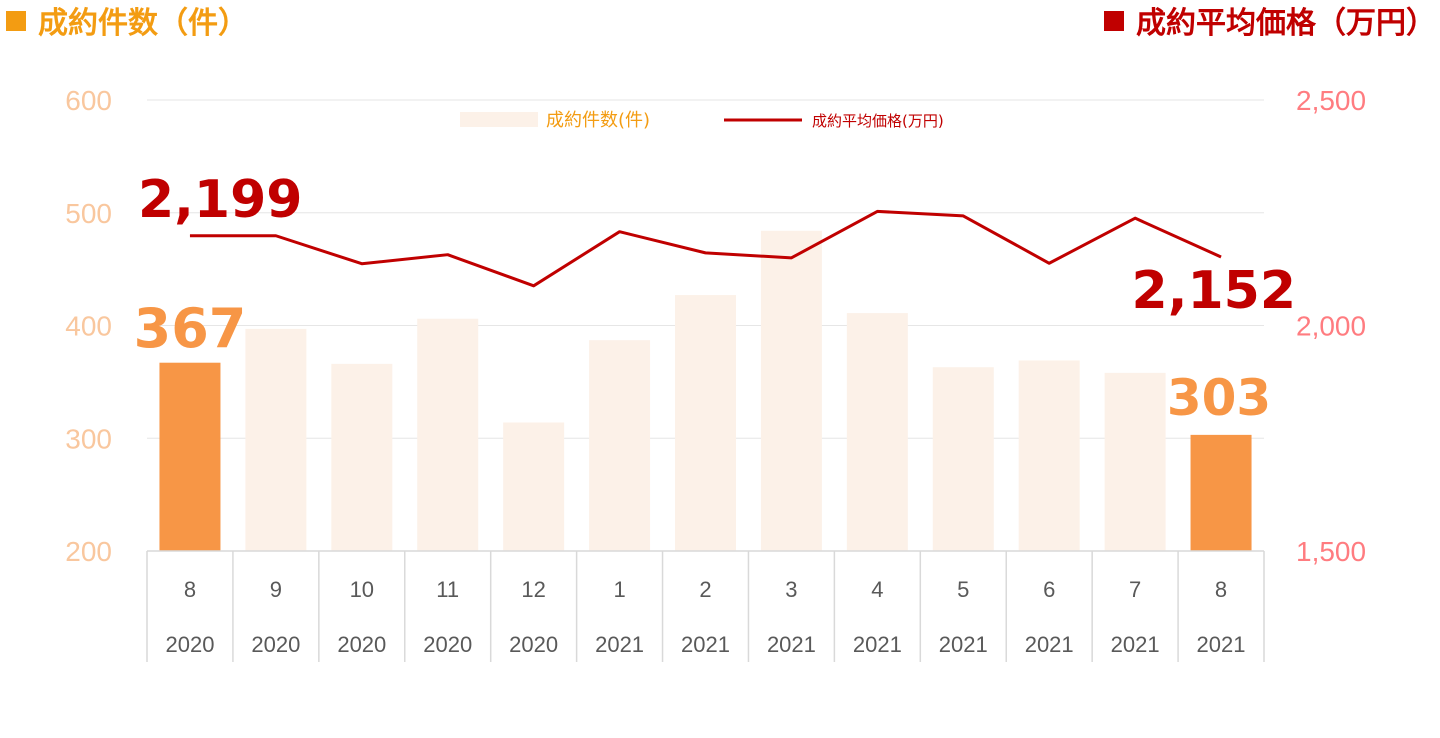 This screenshot has height=738, width=1440. I want to click on left-axis-tick-label: 200, so click(88, 551).